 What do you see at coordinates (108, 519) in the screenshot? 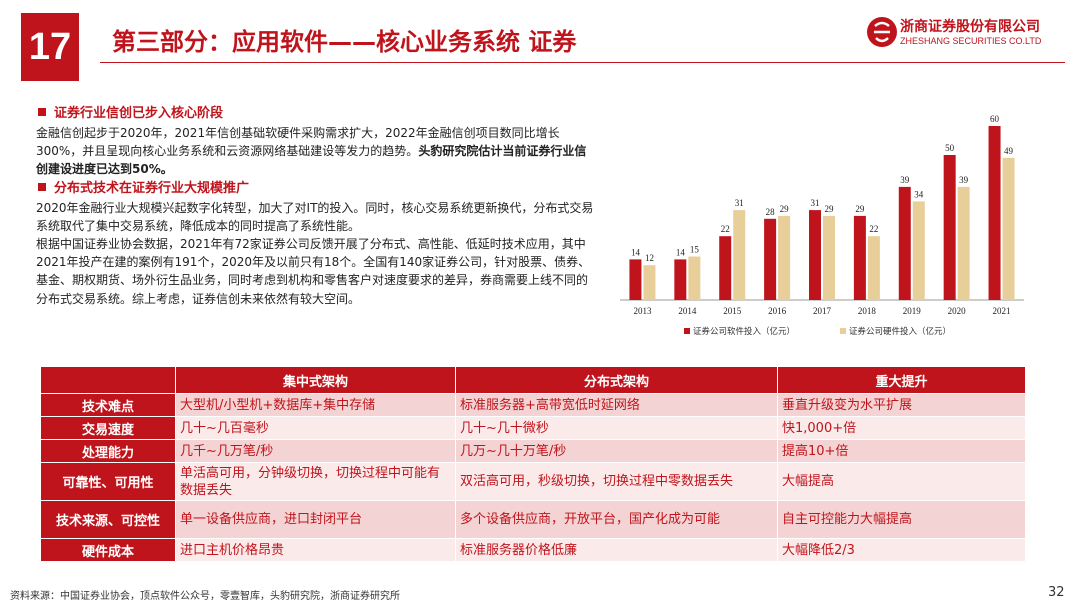
I see `row-label: 技术来源、可控性` at bounding box center [108, 519].